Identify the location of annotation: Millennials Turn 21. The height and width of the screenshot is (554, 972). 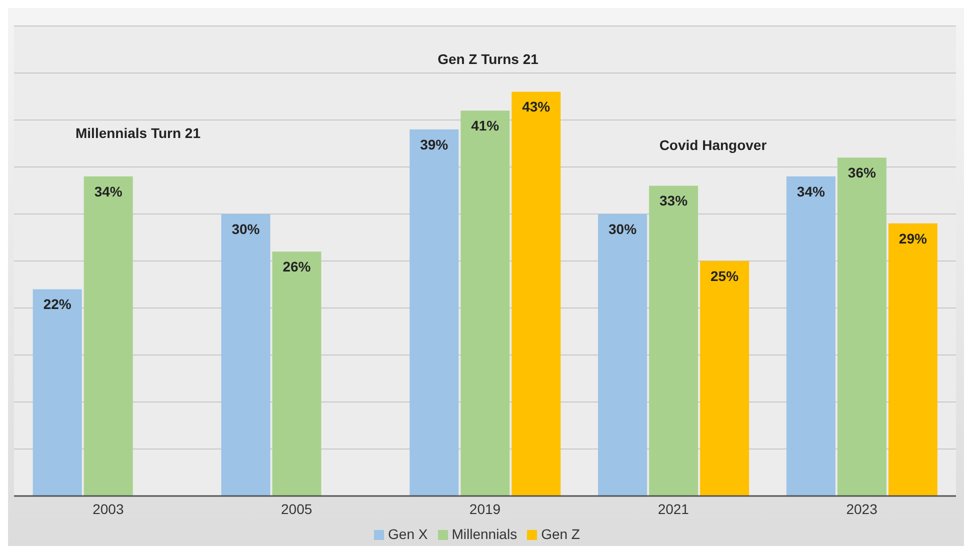
(138, 133).